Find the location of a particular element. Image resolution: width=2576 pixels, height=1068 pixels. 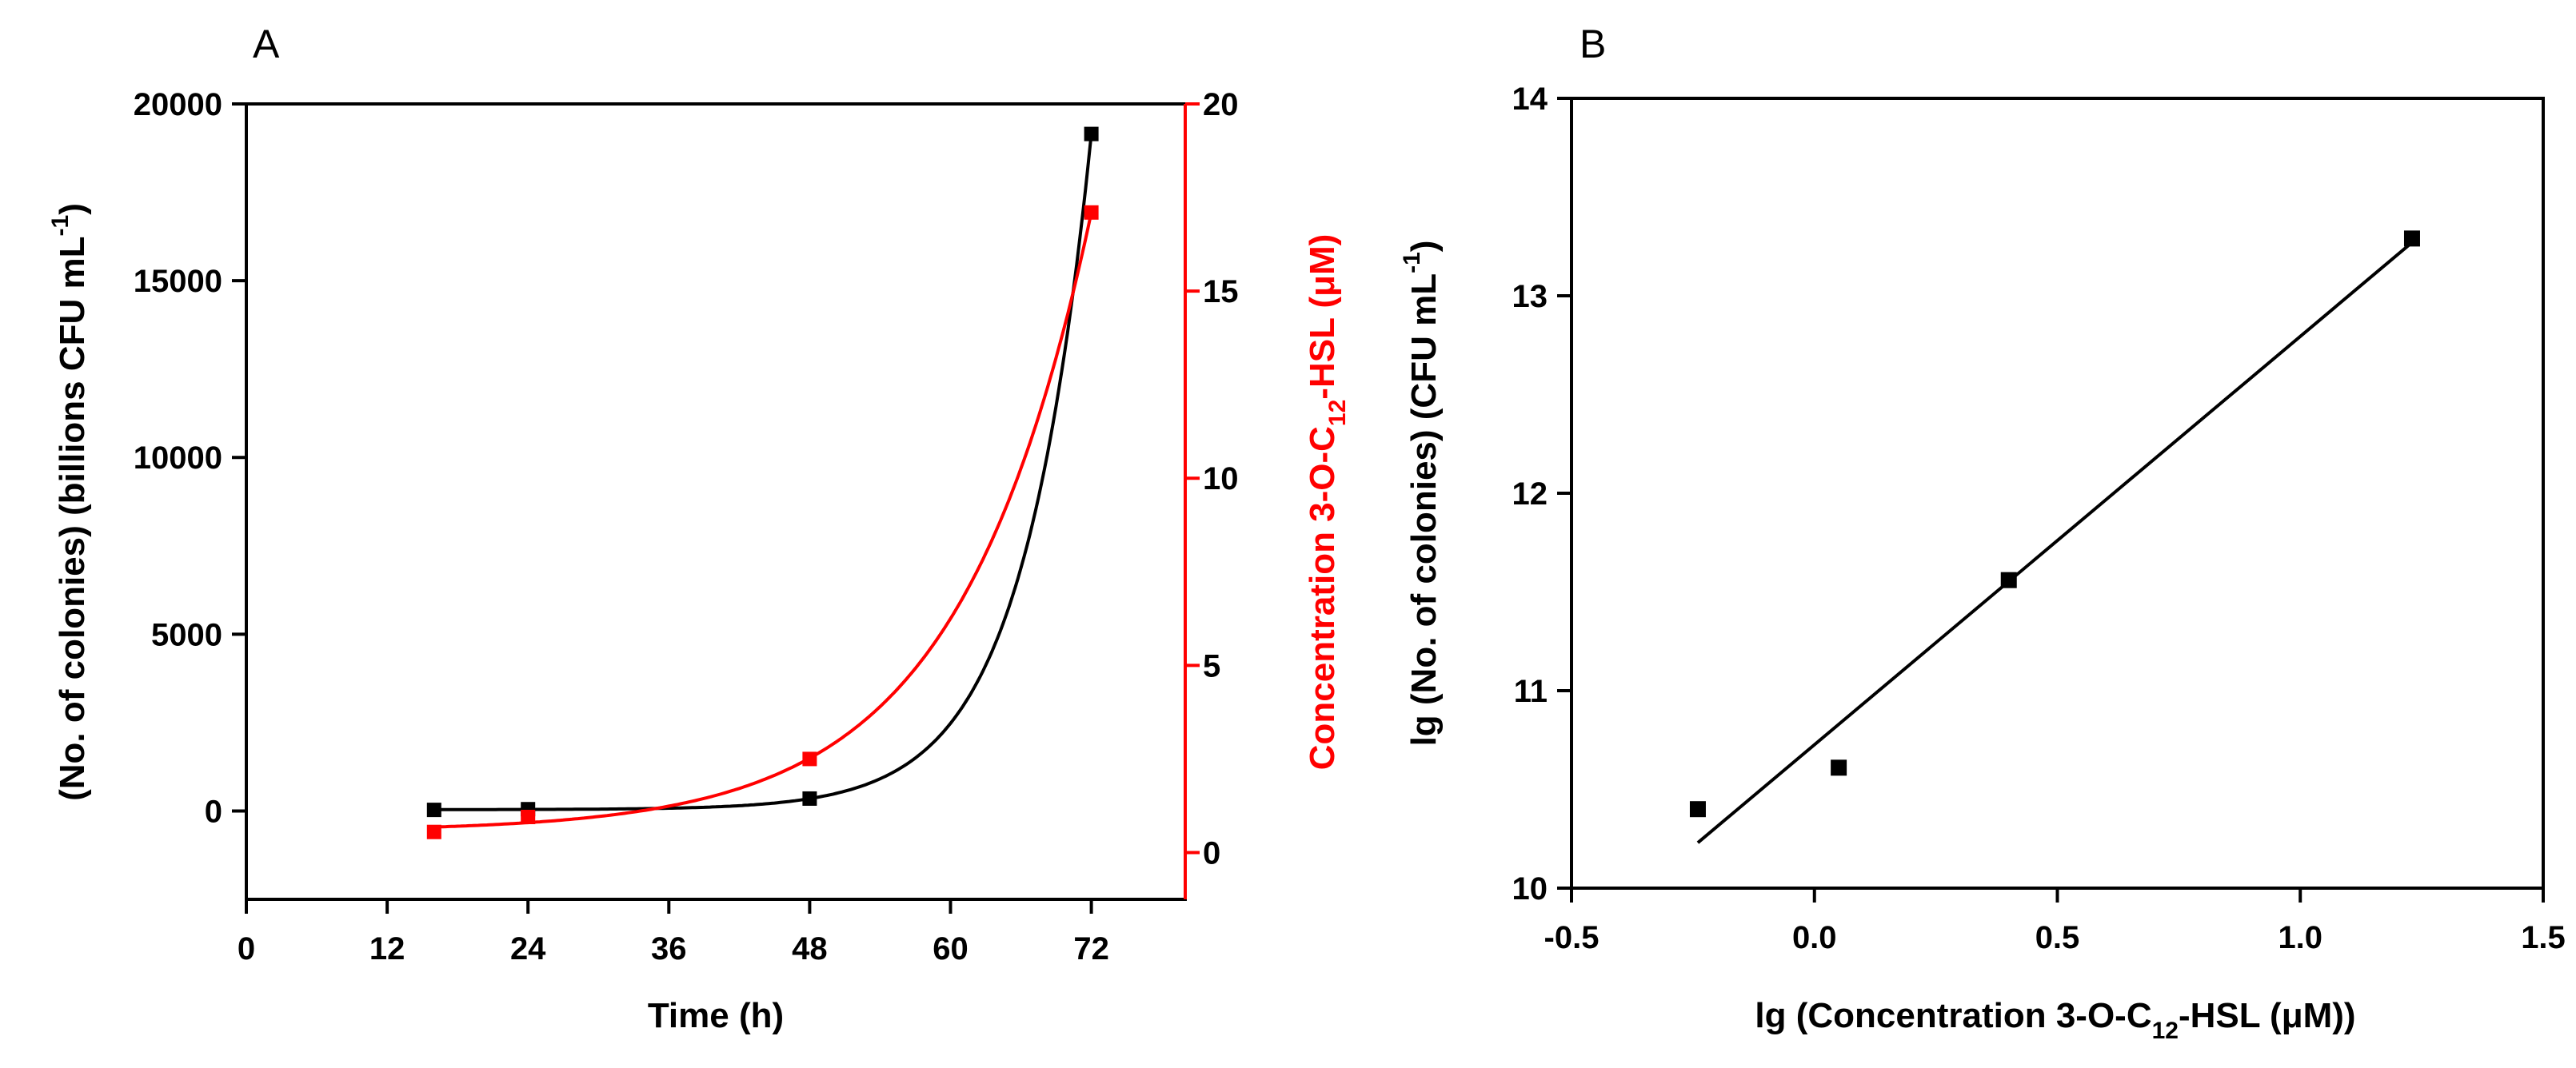

panel-b-y-tick-label: 12 is located at coordinates (1530, 494).